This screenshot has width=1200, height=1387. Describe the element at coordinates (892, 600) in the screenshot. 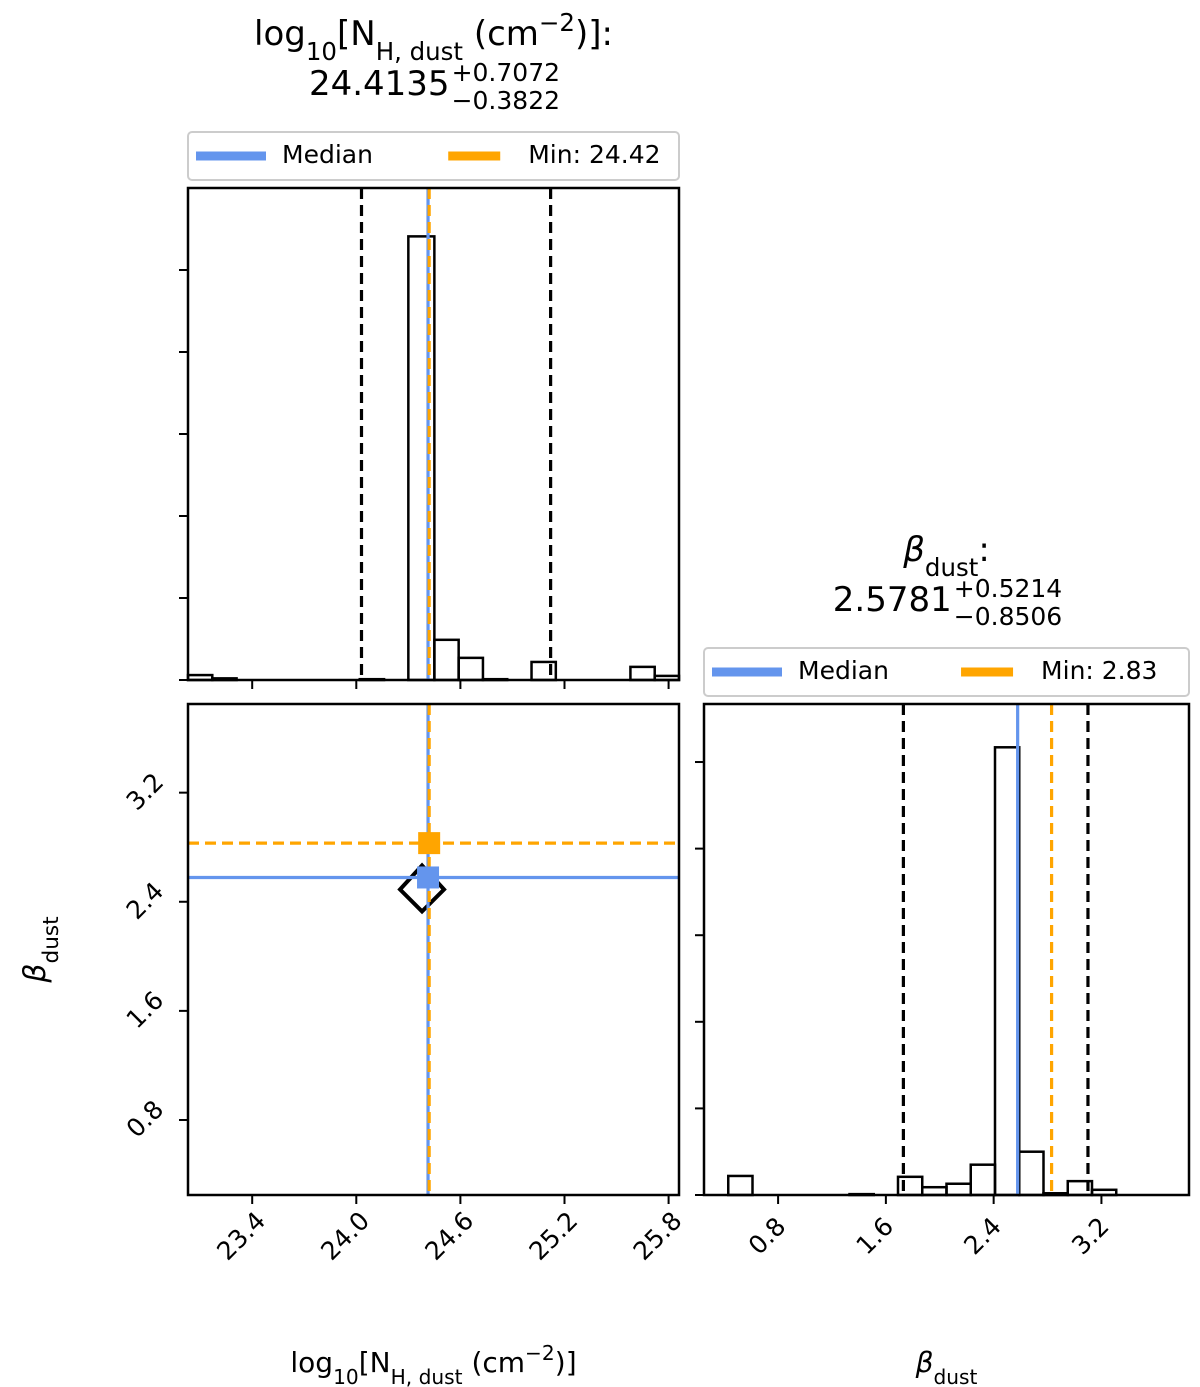

I see `title-value: 2.5781` at that location.